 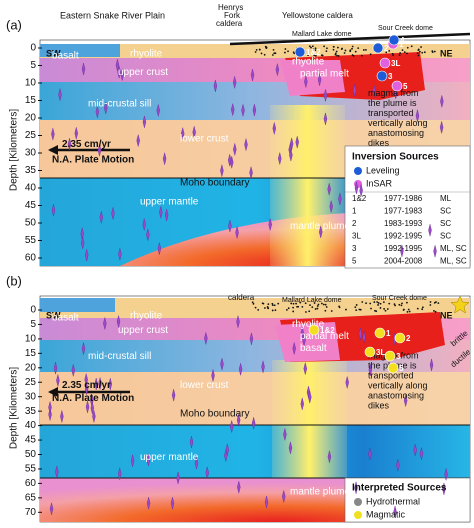 I want to click on legend-dot, so click(x=358, y=171).